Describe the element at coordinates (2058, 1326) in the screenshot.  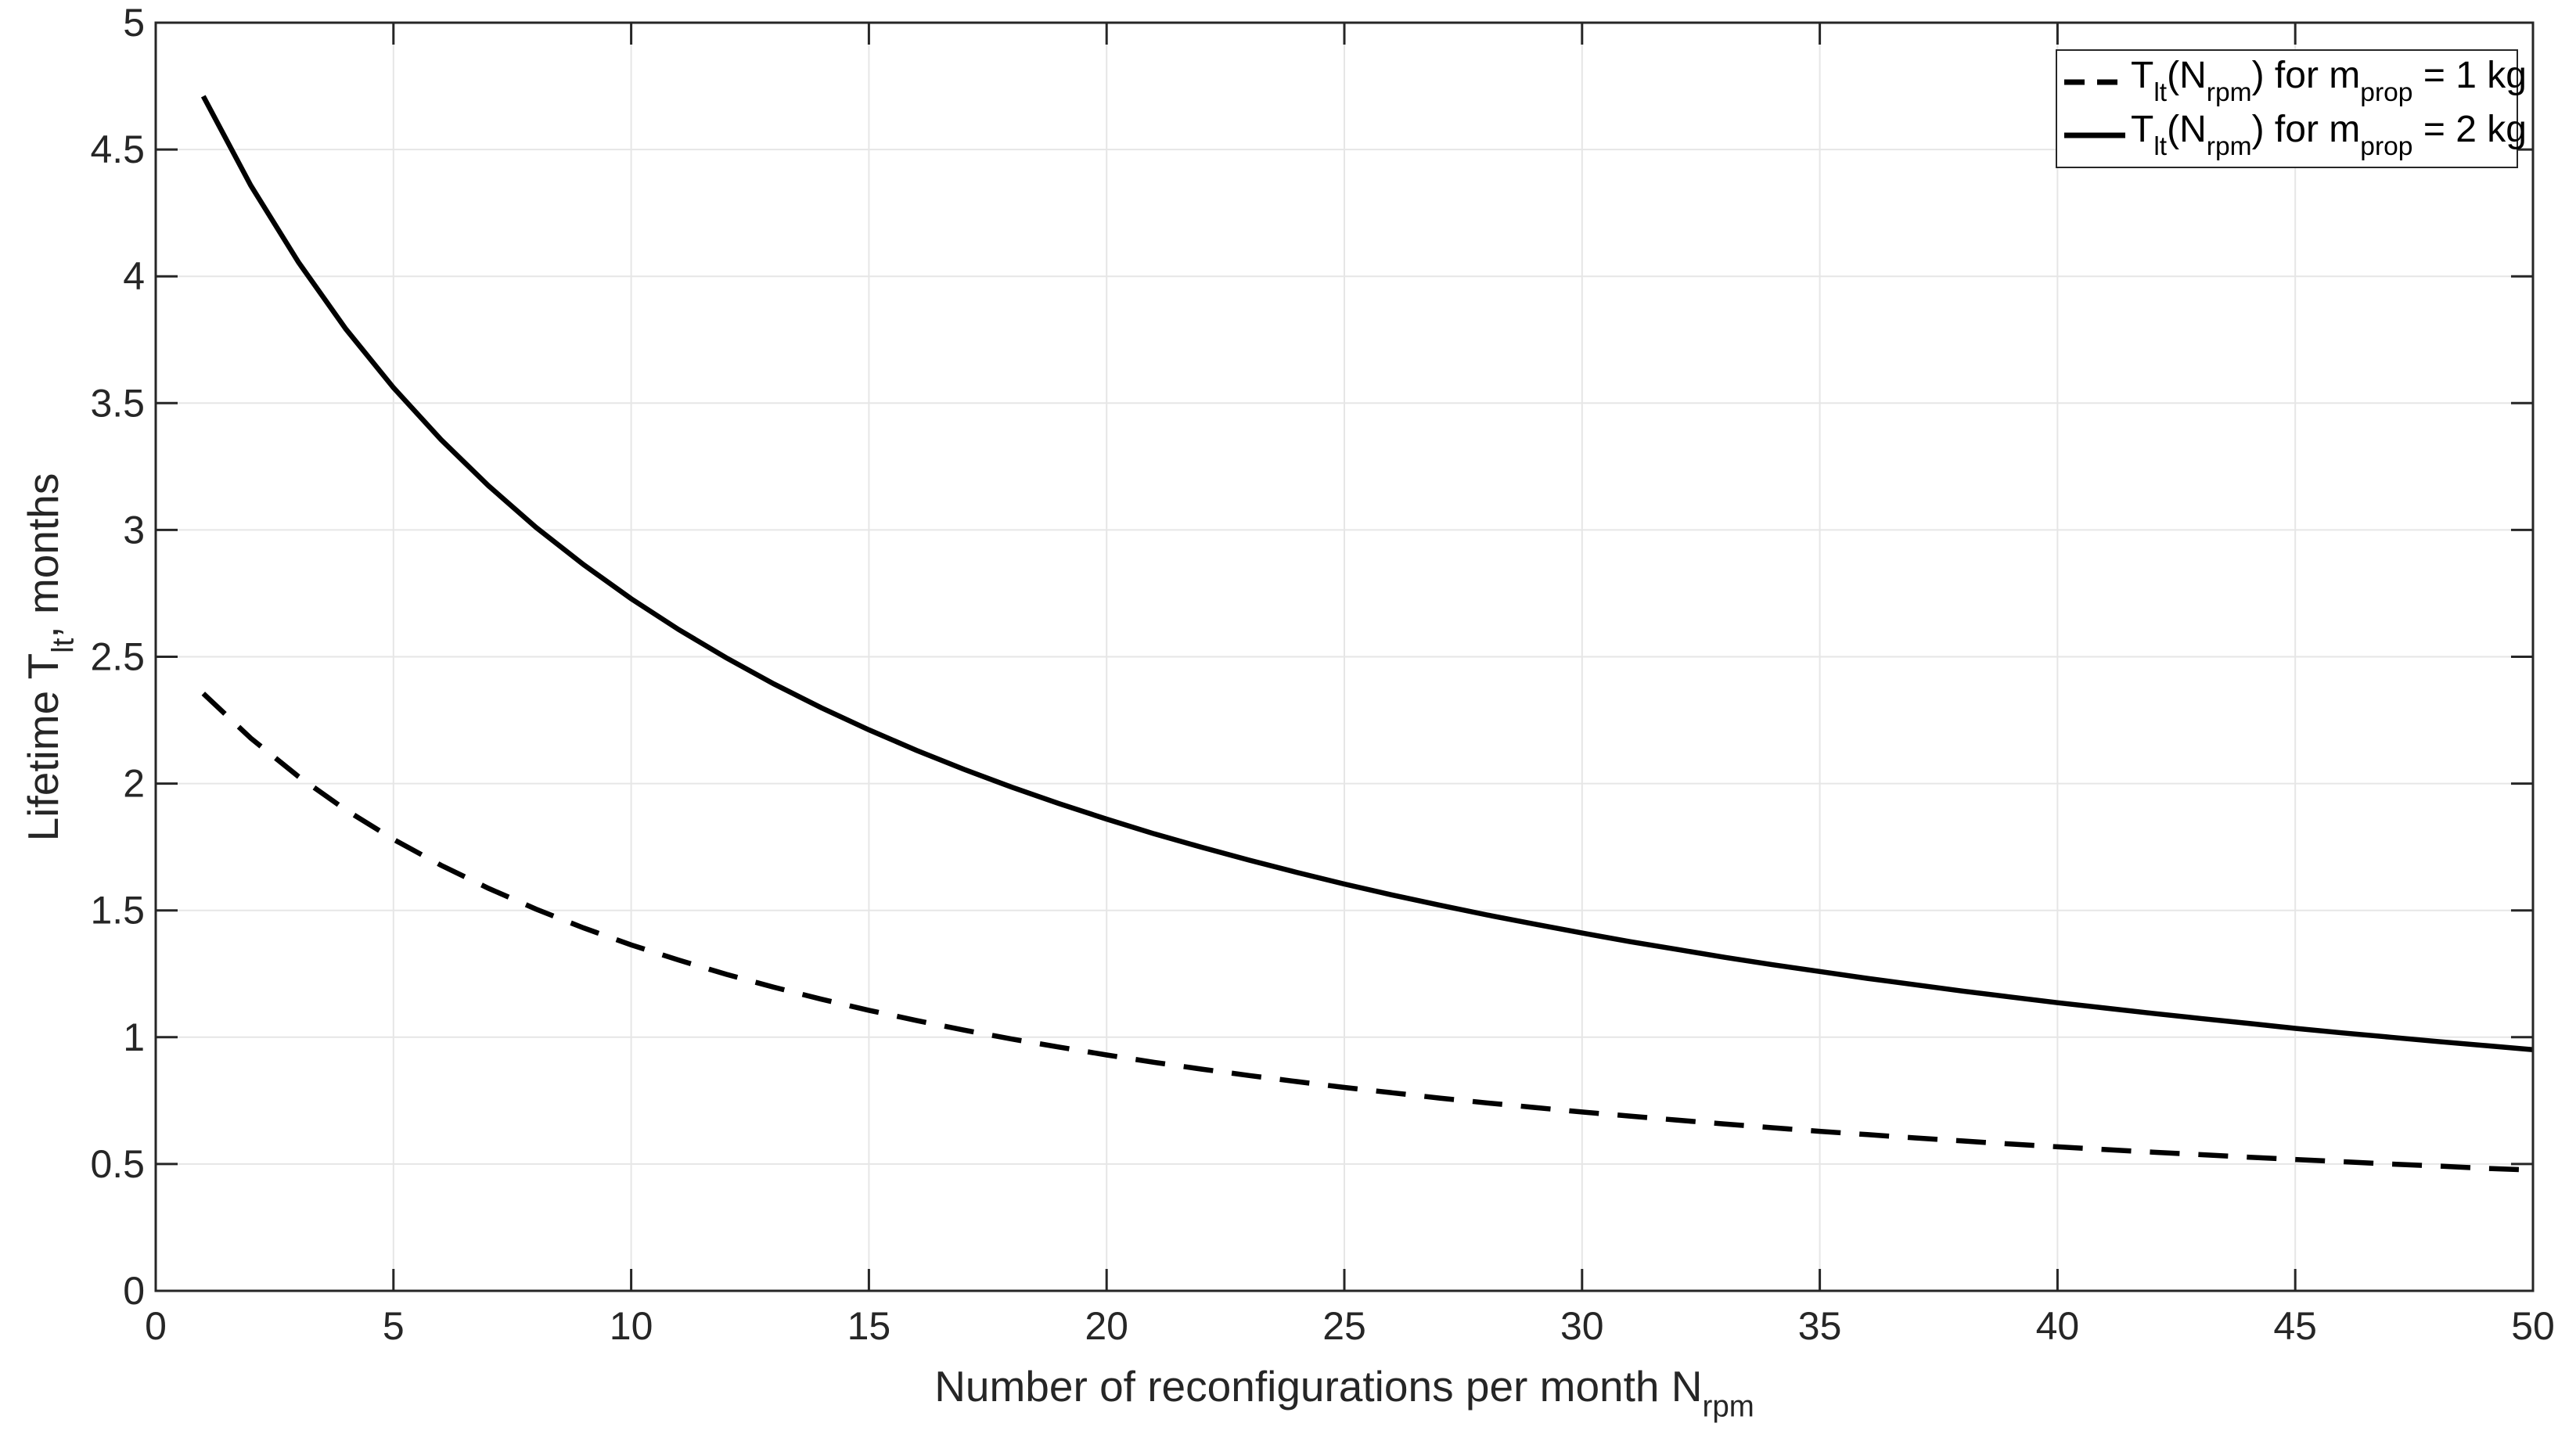
I see `x-tick-label: 40` at that location.